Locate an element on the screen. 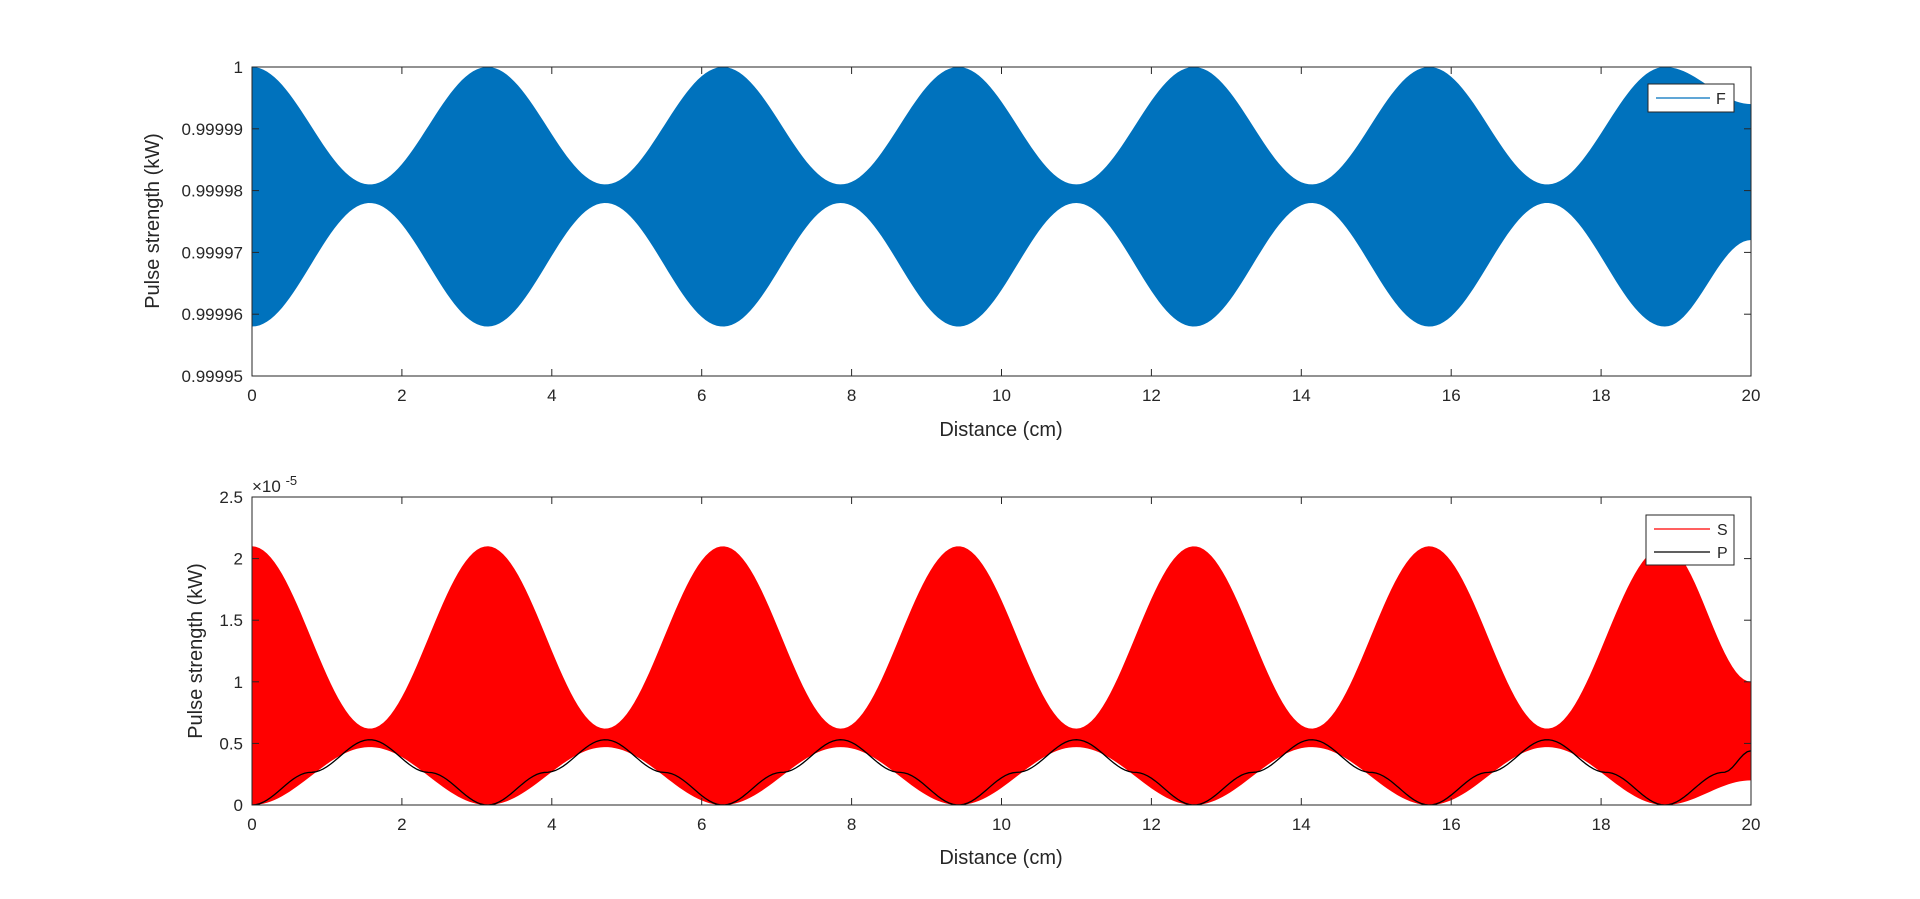 The height and width of the screenshot is (899, 1920). y-tick-label: 0.99996 is located at coordinates (212, 314).